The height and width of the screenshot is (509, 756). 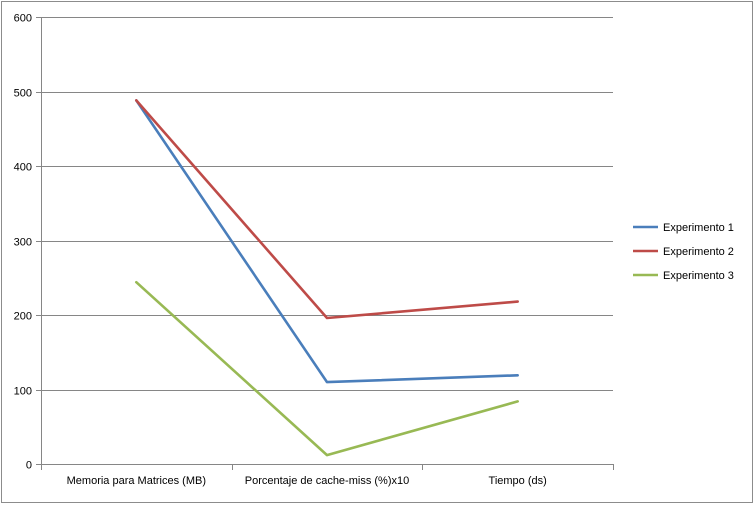 What do you see at coordinates (23, 168) in the screenshot?
I see `y-tick-label: 400` at bounding box center [23, 168].